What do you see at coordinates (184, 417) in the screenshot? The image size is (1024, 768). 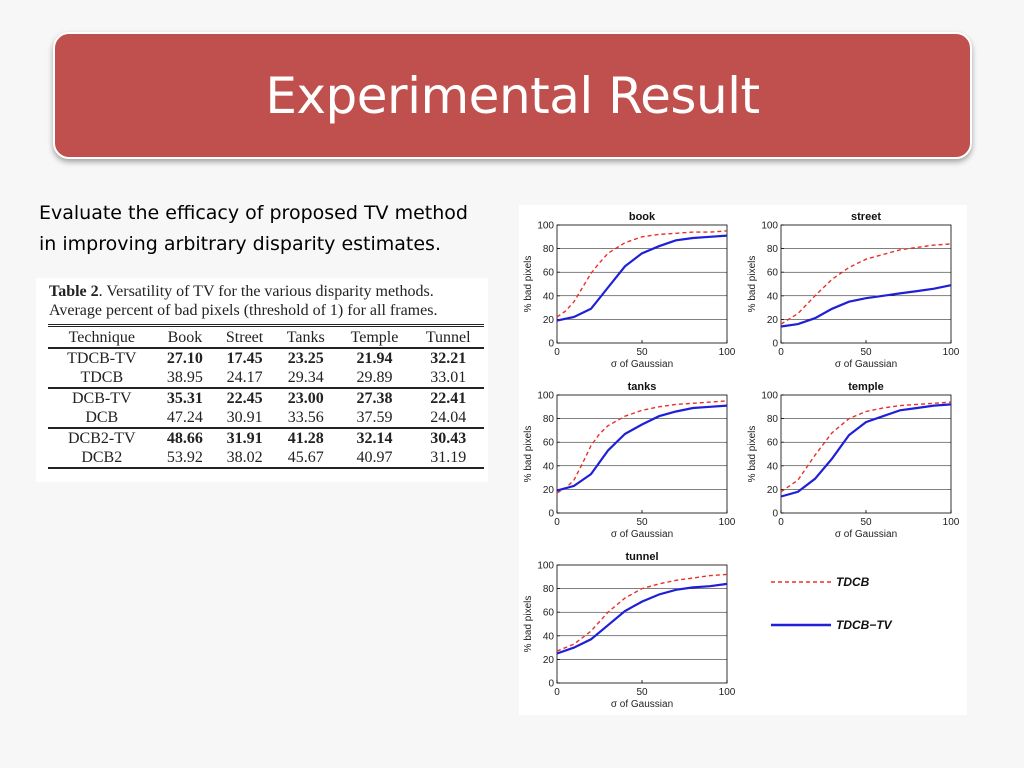 I see `value-cell: 47.24` at bounding box center [184, 417].